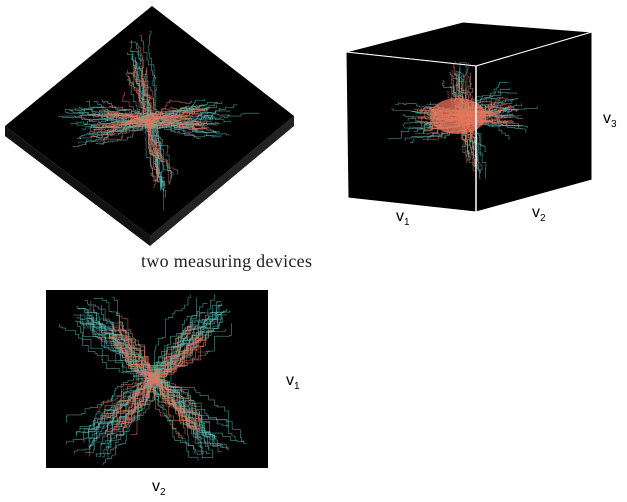 The image size is (627, 502). What do you see at coordinates (610, 120) in the screenshot?
I see `cube-label-v3: v3` at bounding box center [610, 120].